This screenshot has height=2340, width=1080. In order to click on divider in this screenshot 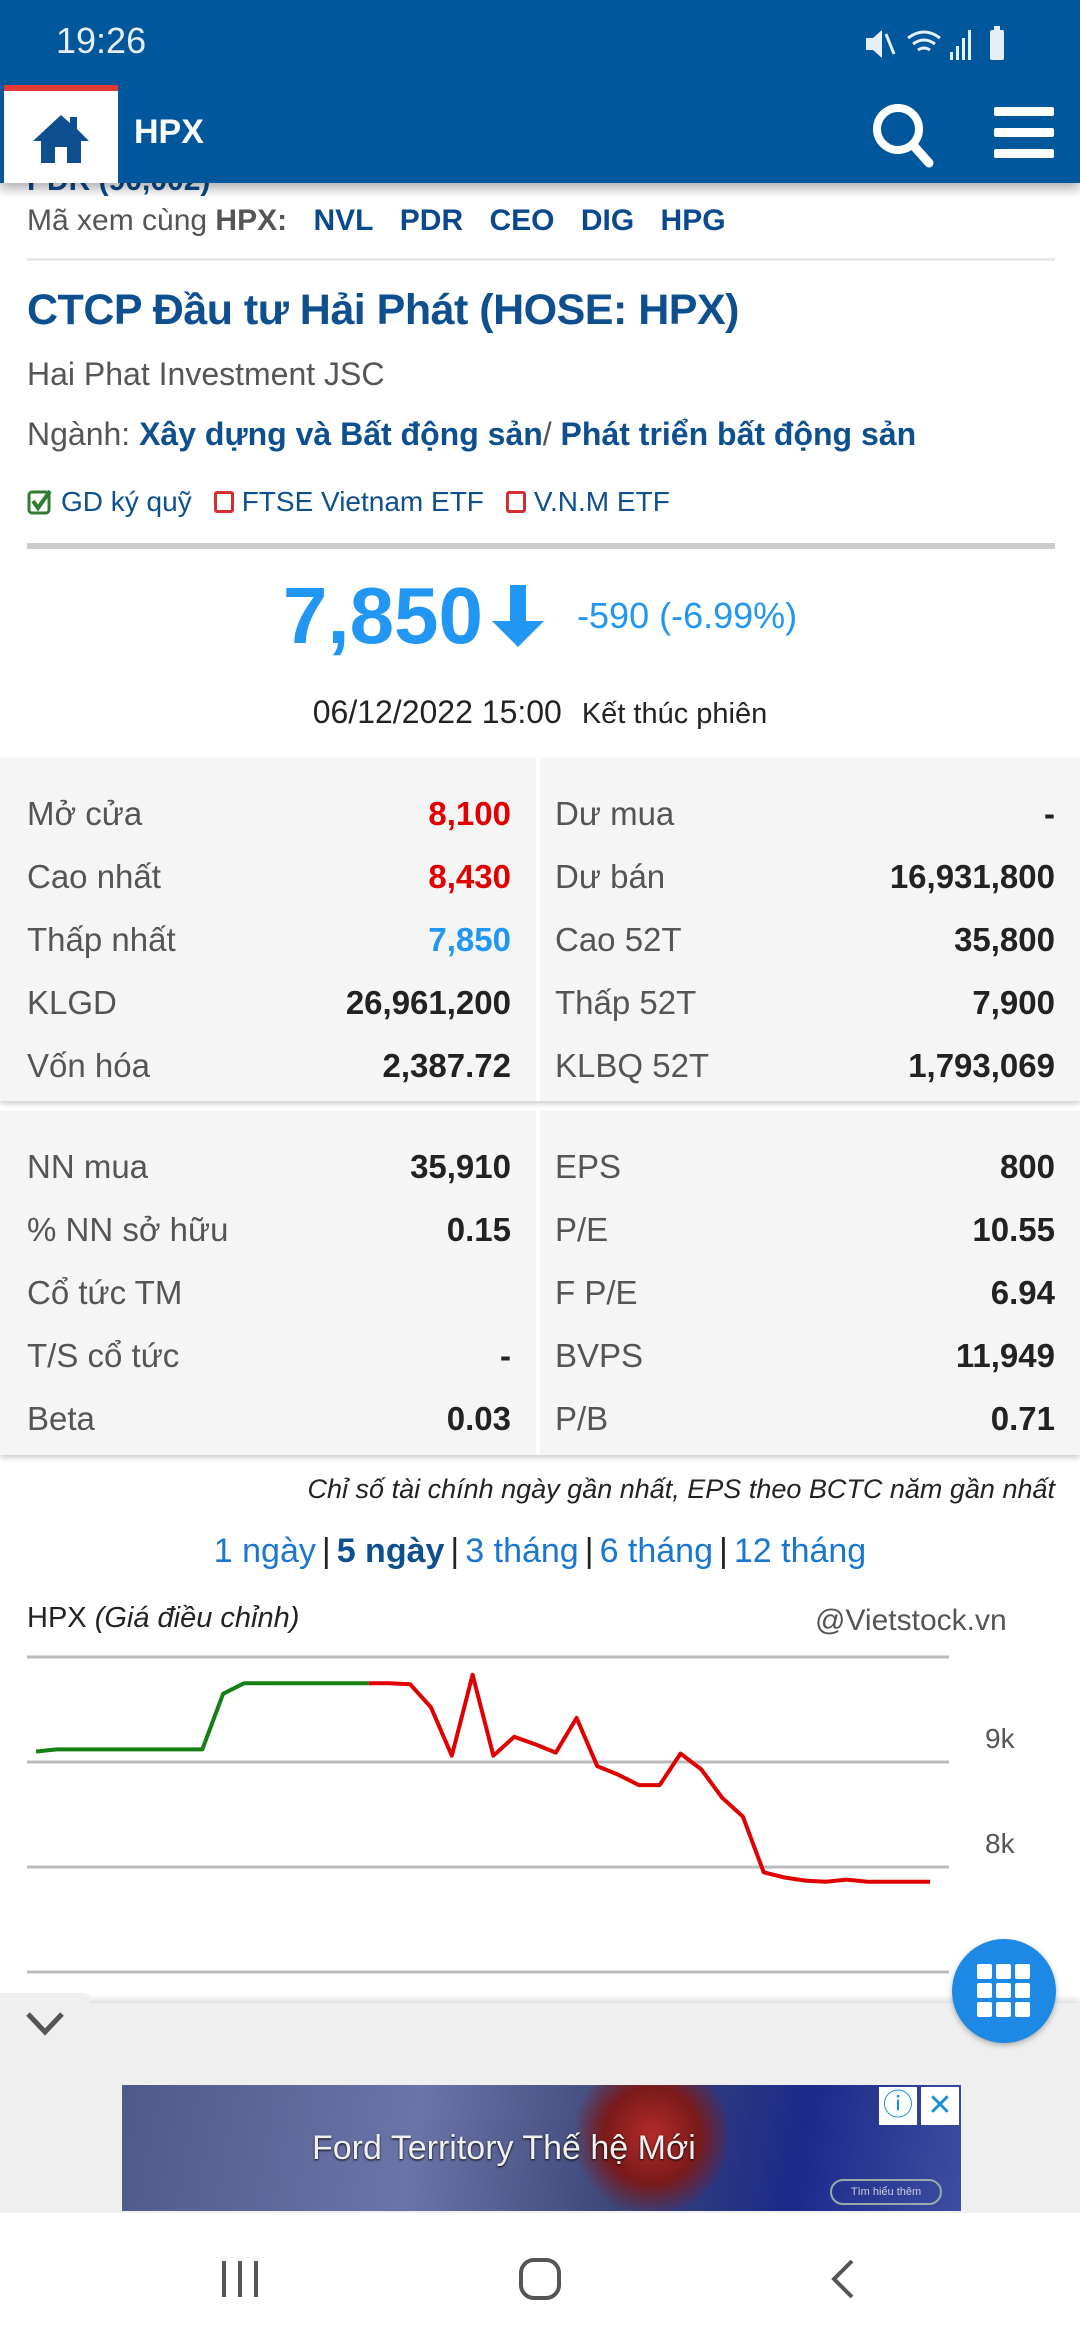, I will do `click(541, 259)`.